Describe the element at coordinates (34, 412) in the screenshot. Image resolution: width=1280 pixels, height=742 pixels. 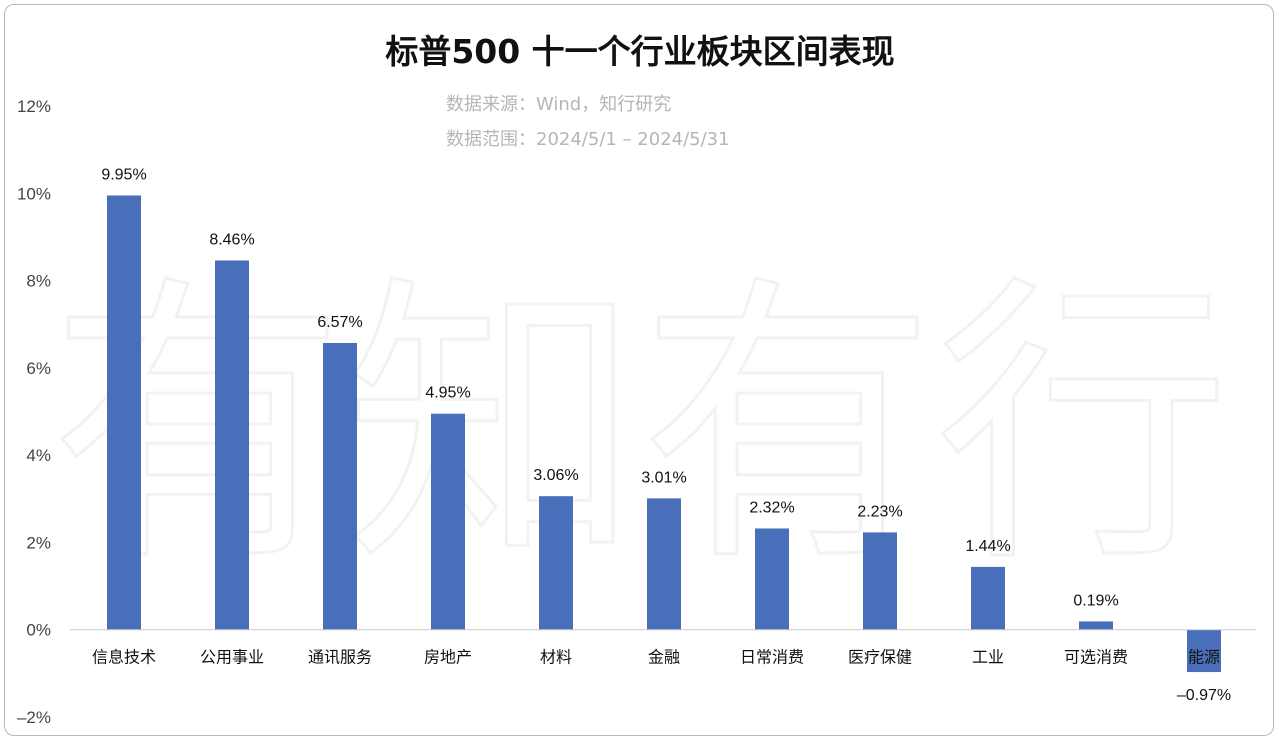
I see `y-axis-ticks: 12% 10% 8% 6% 4% 2% 0% –2%` at that location.